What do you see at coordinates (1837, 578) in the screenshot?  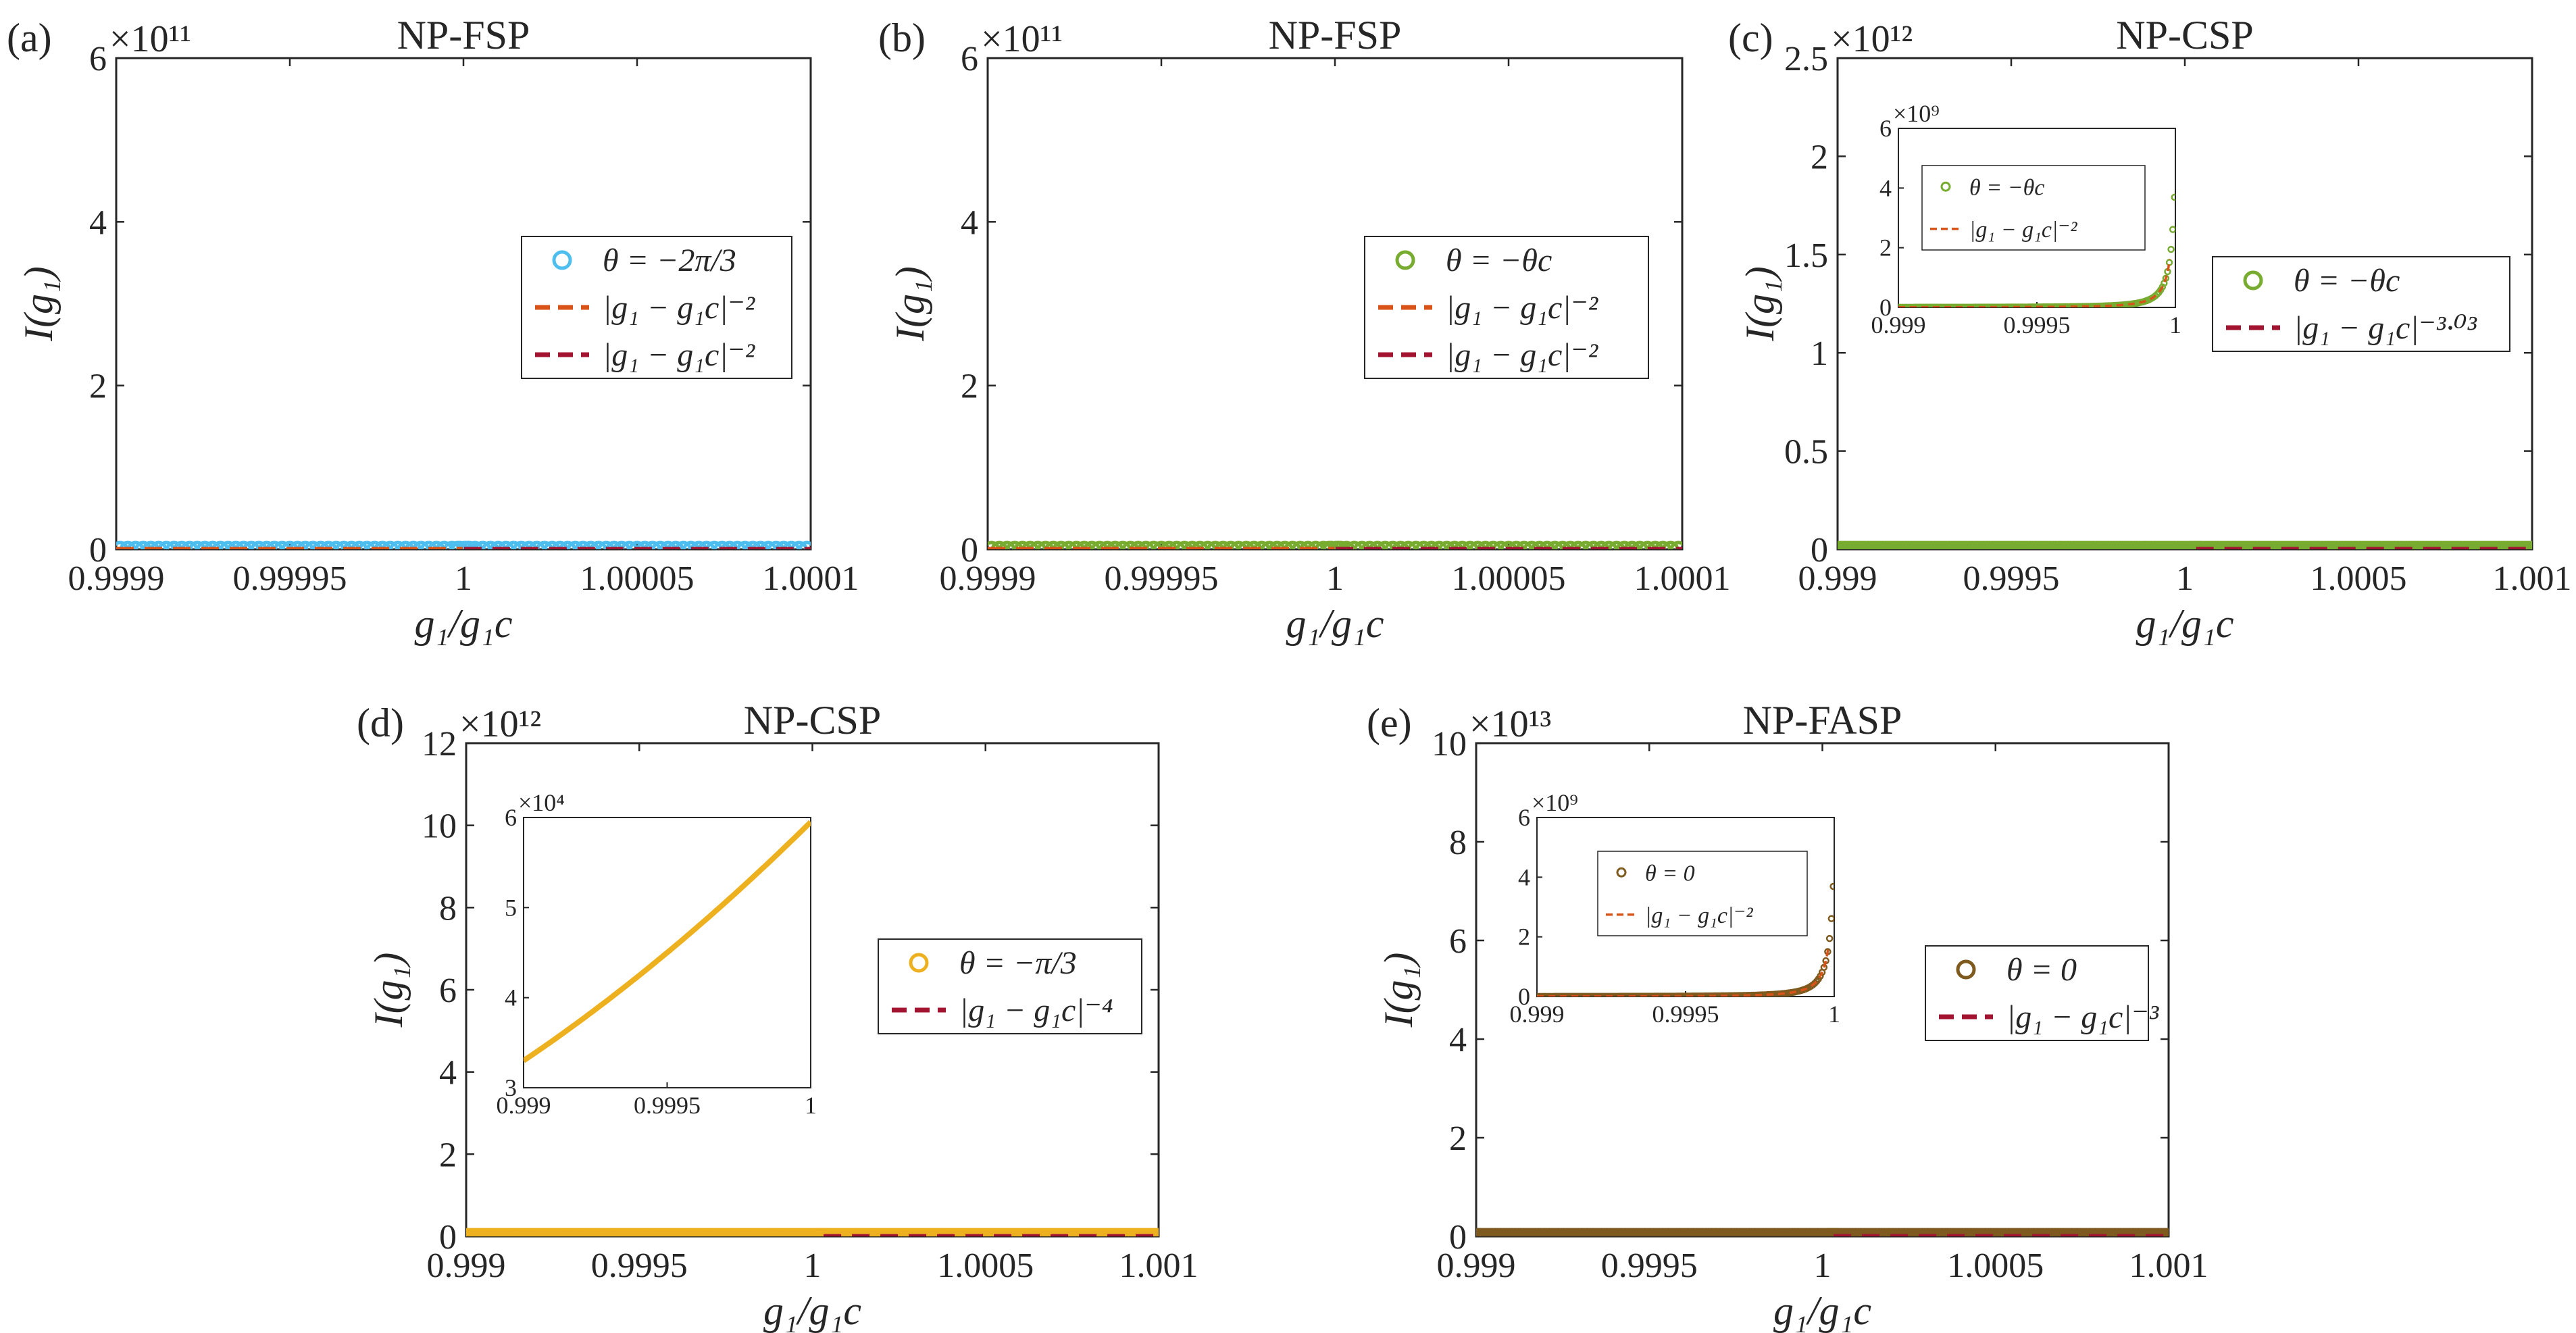 I see `x-tick-label: 0.999` at bounding box center [1837, 578].